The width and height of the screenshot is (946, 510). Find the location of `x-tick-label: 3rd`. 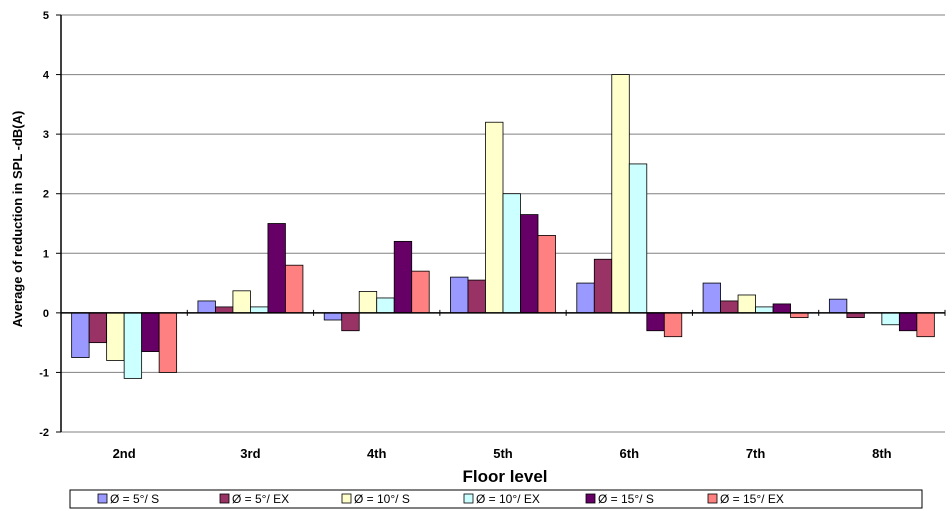

x-tick-label: 3rd is located at coordinates (250, 453).